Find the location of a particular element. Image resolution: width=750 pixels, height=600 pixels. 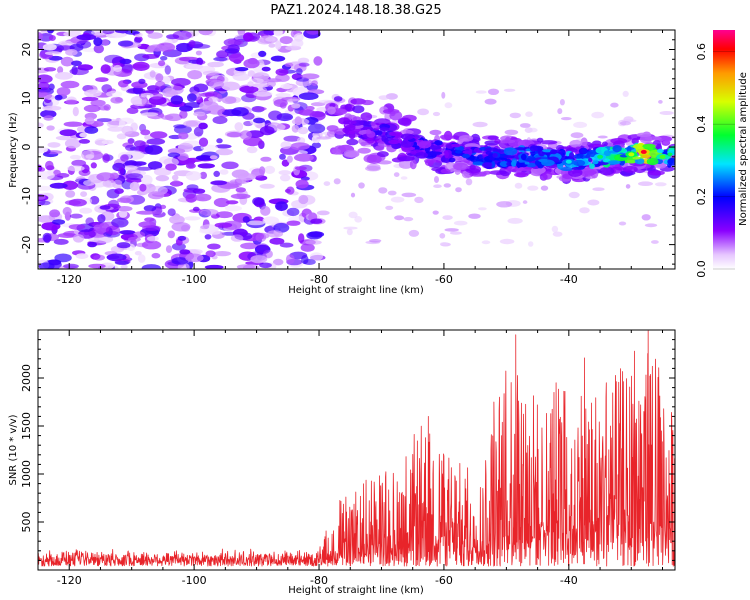

signal-peak is located at coordinates (643, 151).